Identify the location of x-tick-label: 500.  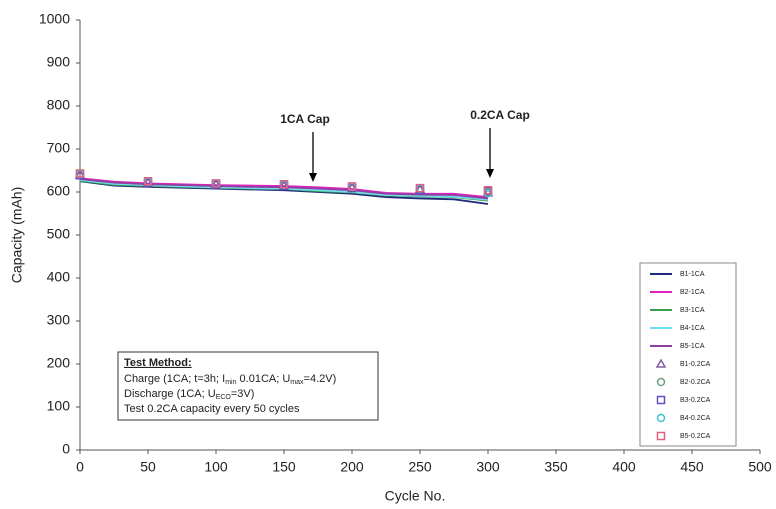
(760, 467).